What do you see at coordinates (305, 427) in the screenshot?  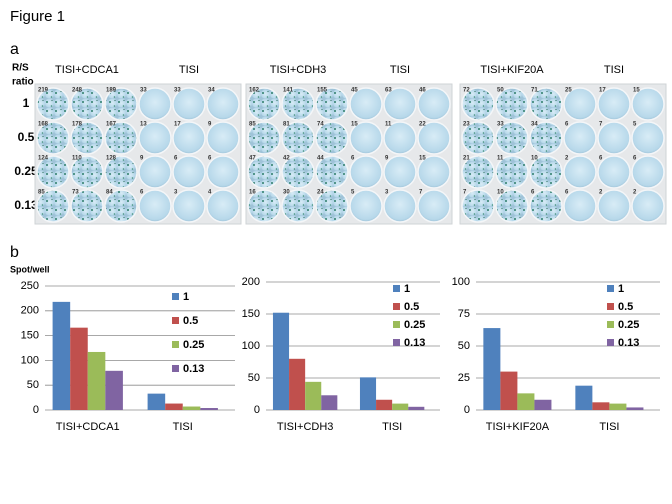 I see `x-tick-label: TISI+CDH3` at bounding box center [305, 427].